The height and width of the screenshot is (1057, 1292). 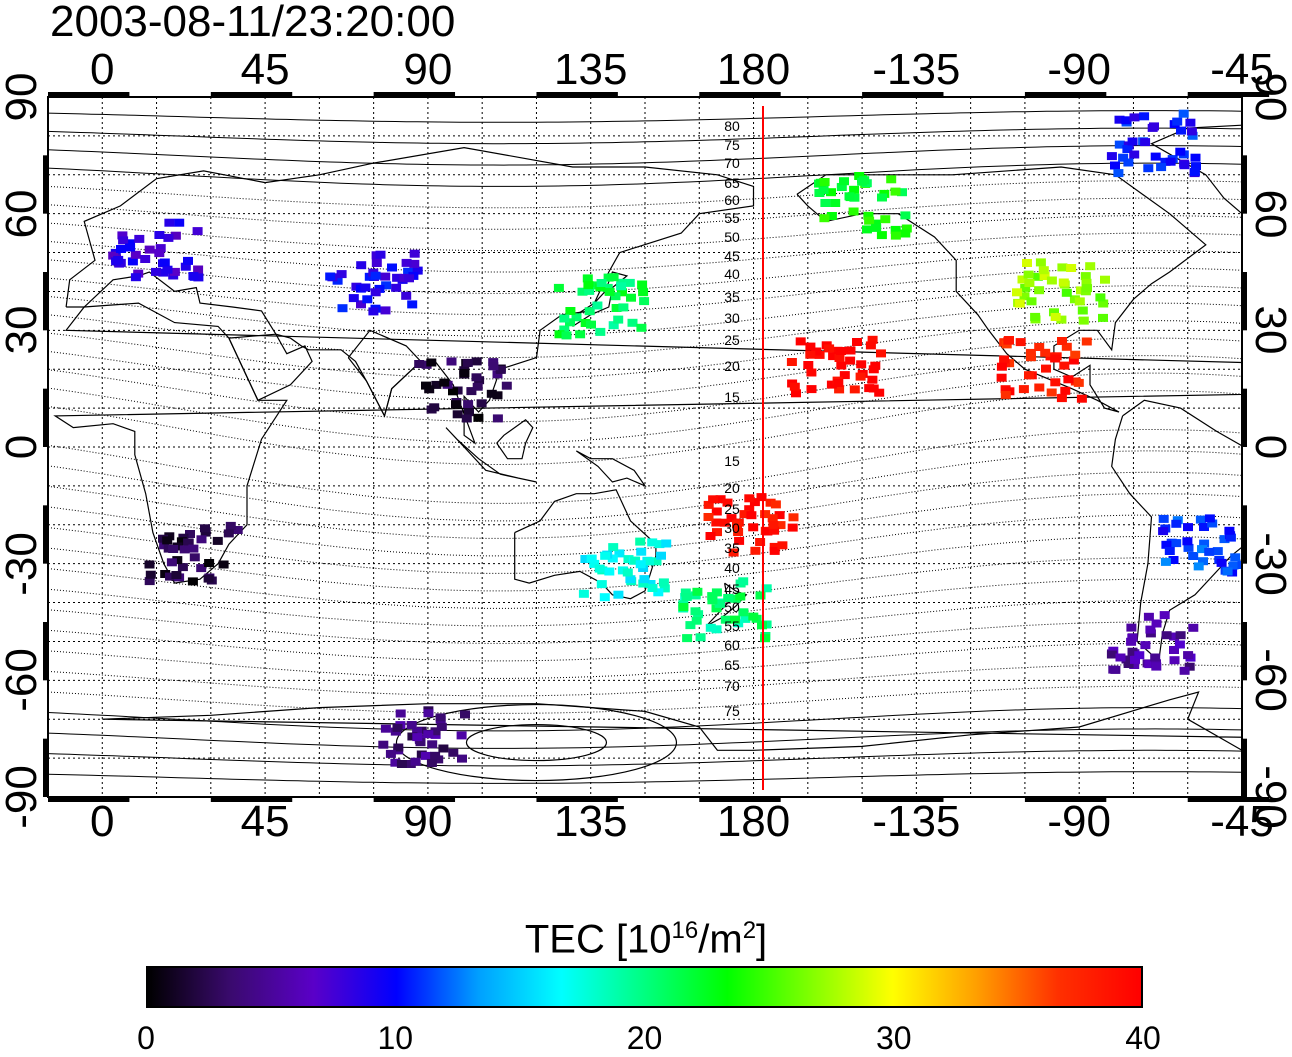 I want to click on top-longitude-label: -135, so click(x=916, y=69).